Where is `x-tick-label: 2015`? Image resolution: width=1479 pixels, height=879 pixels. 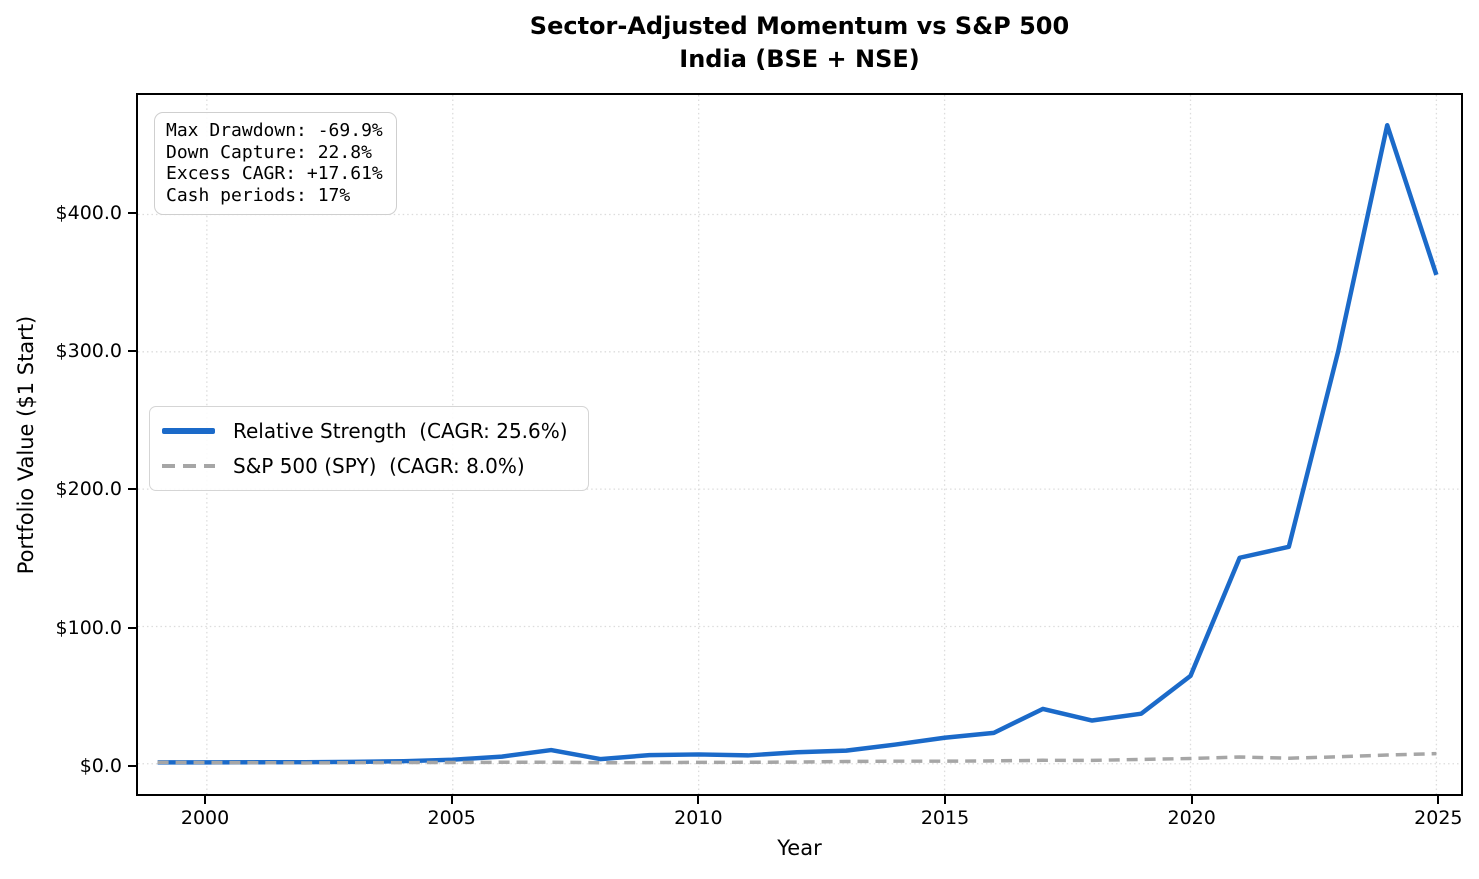
x-tick-label: 2015 is located at coordinates (945, 818).